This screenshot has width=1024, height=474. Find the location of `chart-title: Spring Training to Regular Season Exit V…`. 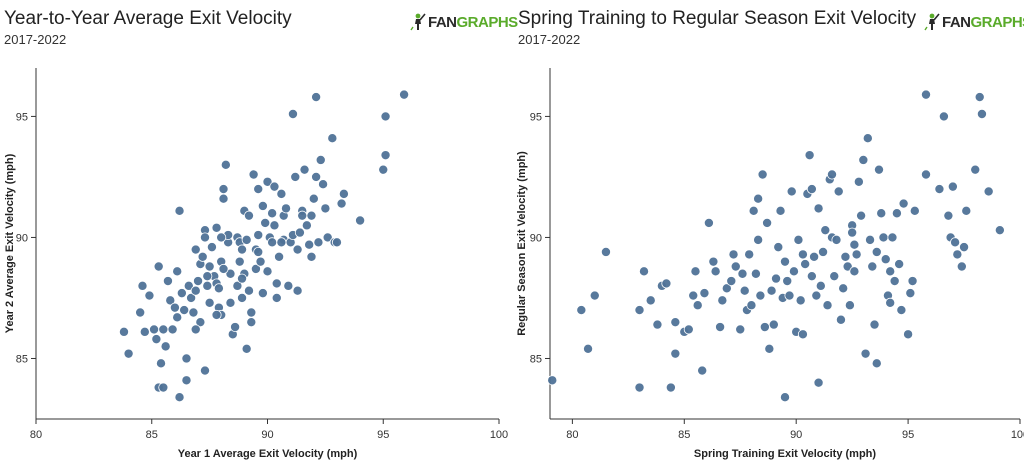

chart-title: Spring Training to Regular Season Exit V… is located at coordinates (717, 18).